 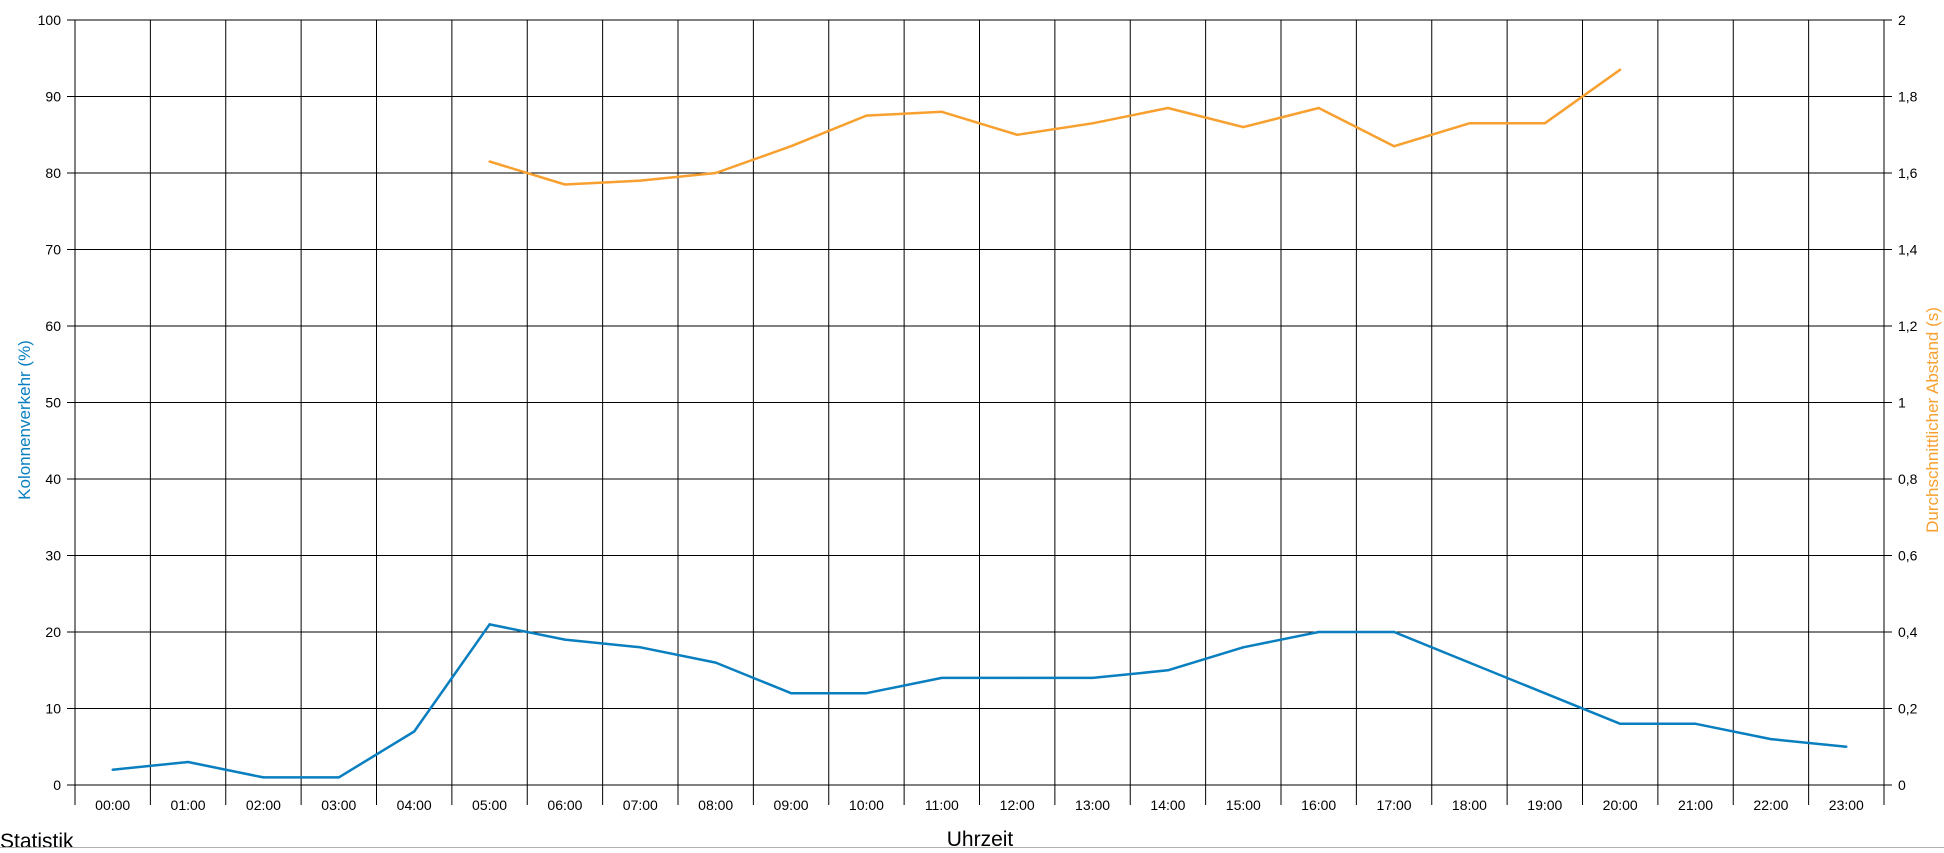 What do you see at coordinates (1243, 805) in the screenshot?
I see `x-tick-label: 15:00` at bounding box center [1243, 805].